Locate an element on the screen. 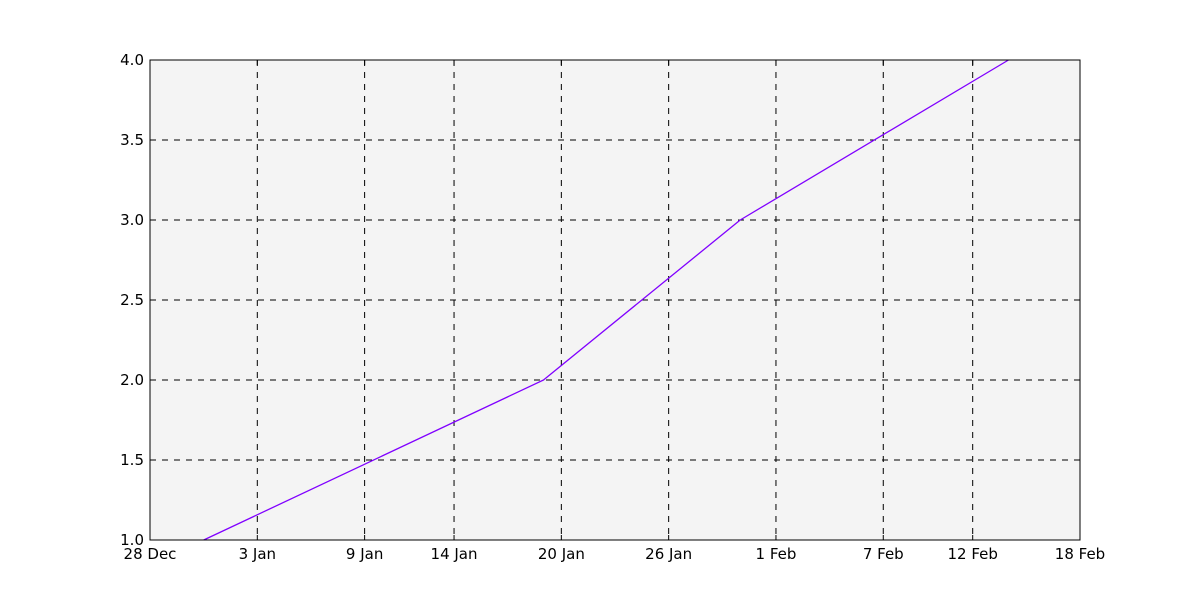  y-tick-label: 1.5 is located at coordinates (132, 460).